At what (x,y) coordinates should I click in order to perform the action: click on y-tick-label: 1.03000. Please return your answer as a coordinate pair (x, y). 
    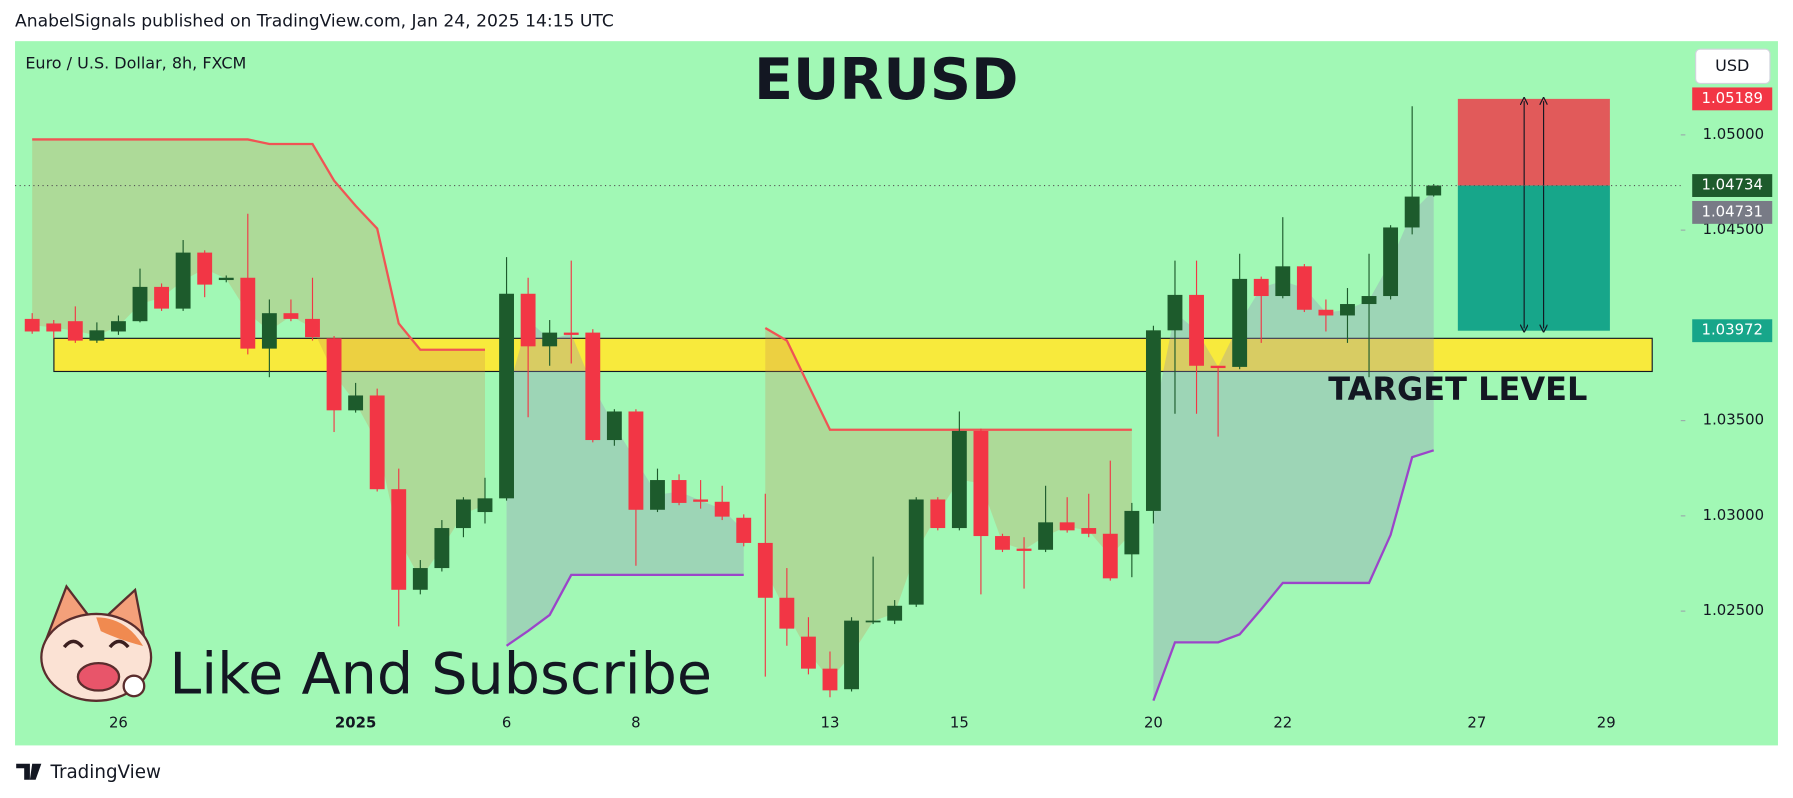
    Looking at the image, I should click on (1733, 515).